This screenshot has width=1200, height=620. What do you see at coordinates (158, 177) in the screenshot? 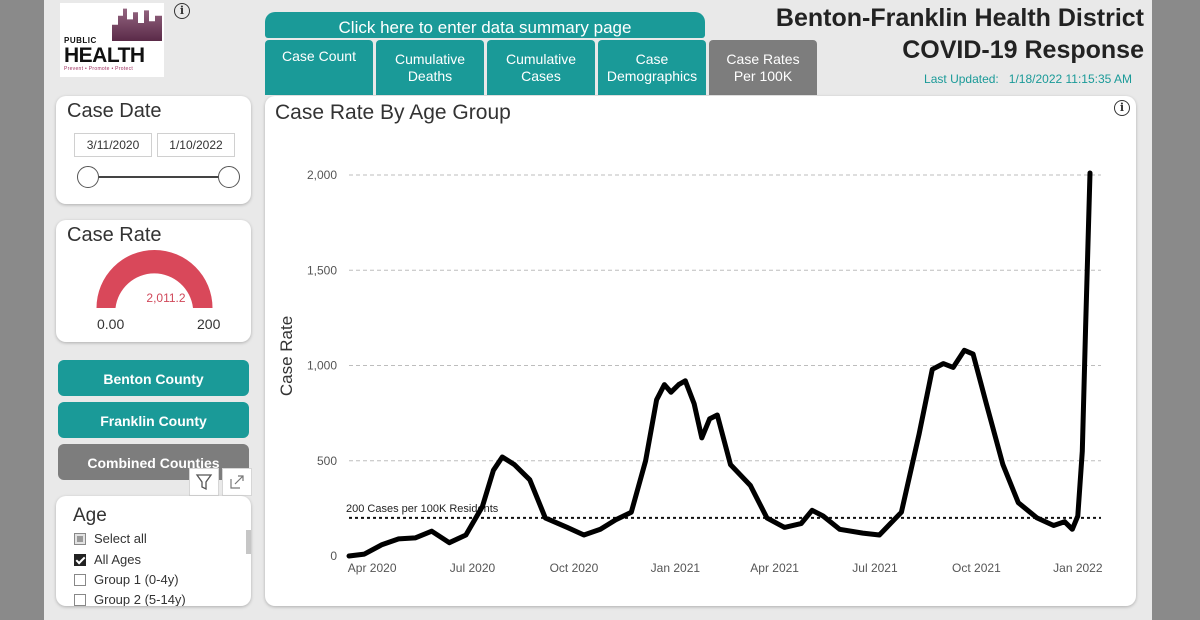
I see `date-slider-track` at bounding box center [158, 177].